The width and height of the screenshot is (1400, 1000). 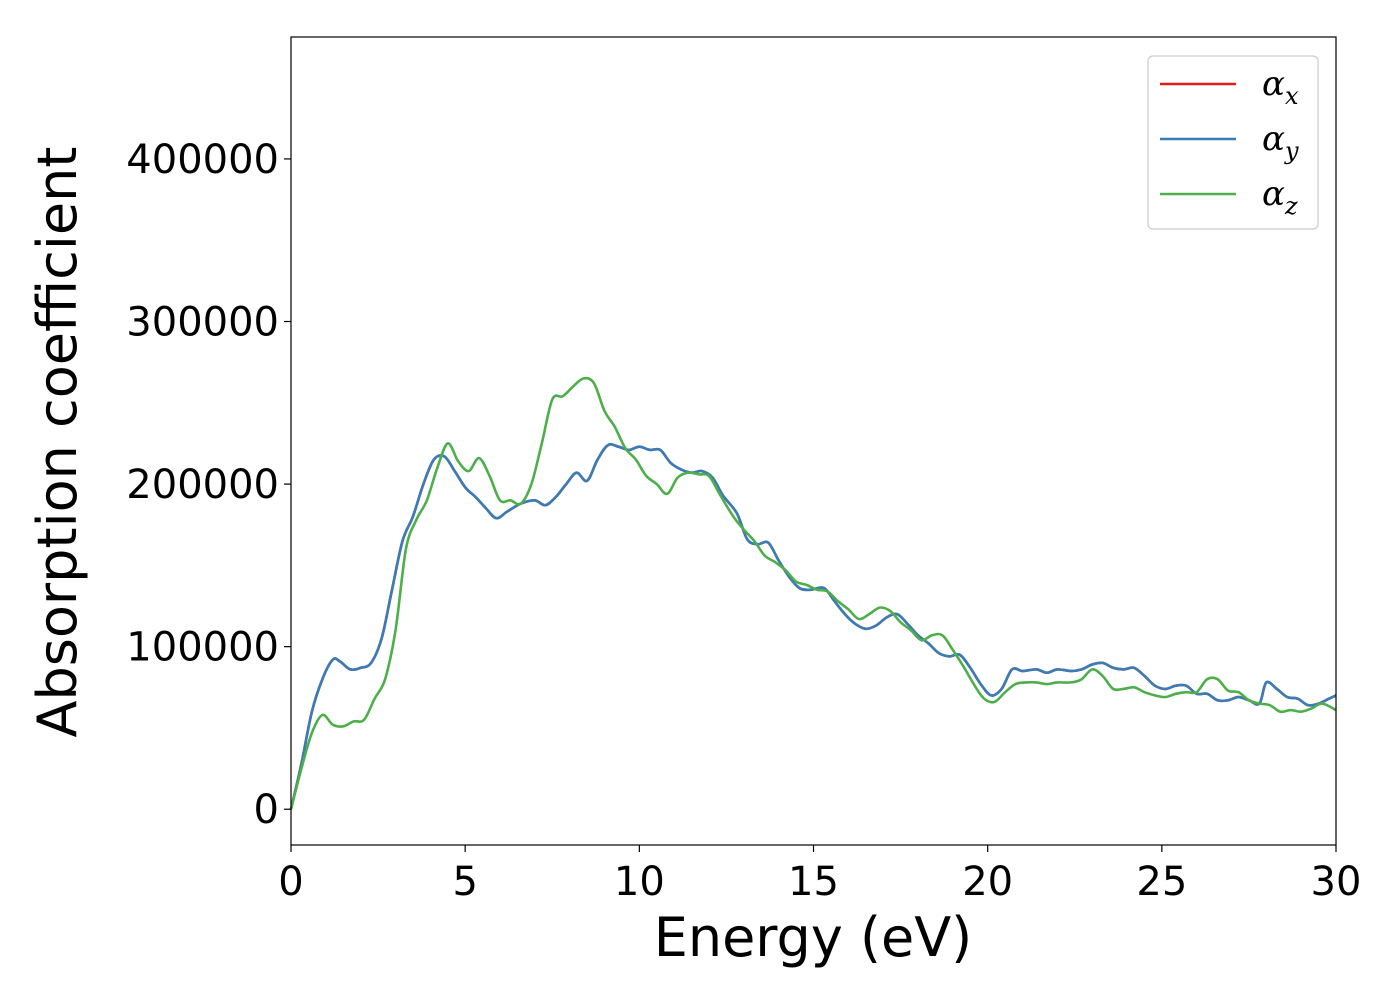 I want to click on x-tick-label: 10, so click(x=639, y=882).